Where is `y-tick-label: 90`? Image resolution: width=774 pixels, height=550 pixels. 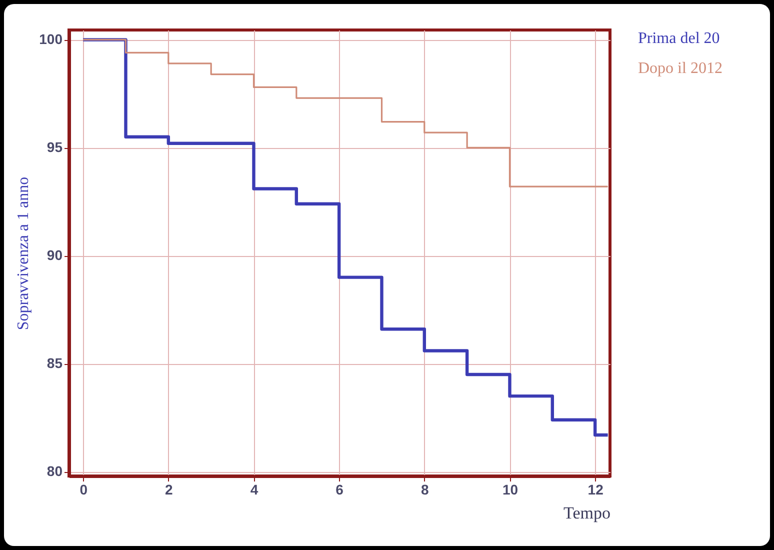 y-tick-label: 90 is located at coordinates (54, 255).